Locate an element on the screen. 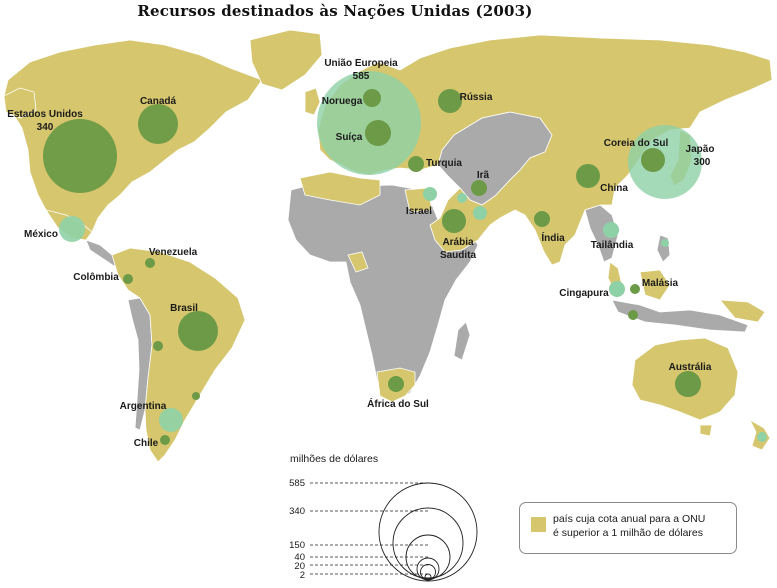 This screenshot has width=777, height=588. bubble-iran is located at coordinates (479, 188).